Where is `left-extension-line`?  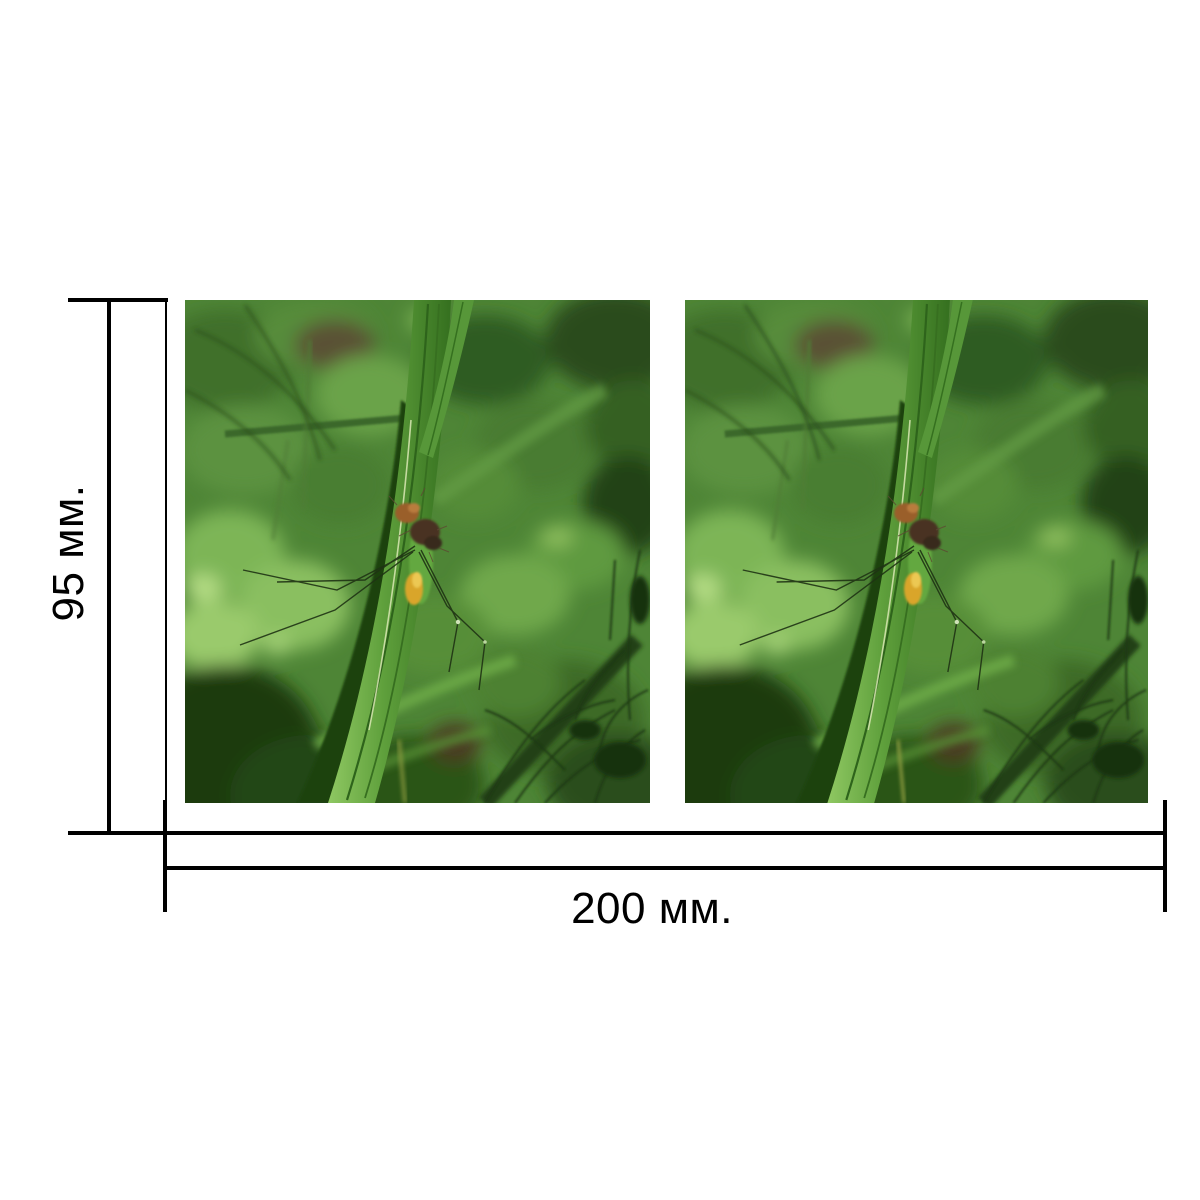
left-extension-line is located at coordinates (166, 551).